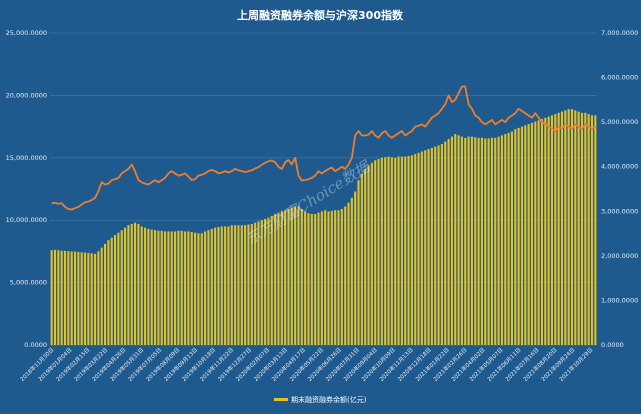  I want to click on left-tick-label: 0.0000, so click(35, 345).